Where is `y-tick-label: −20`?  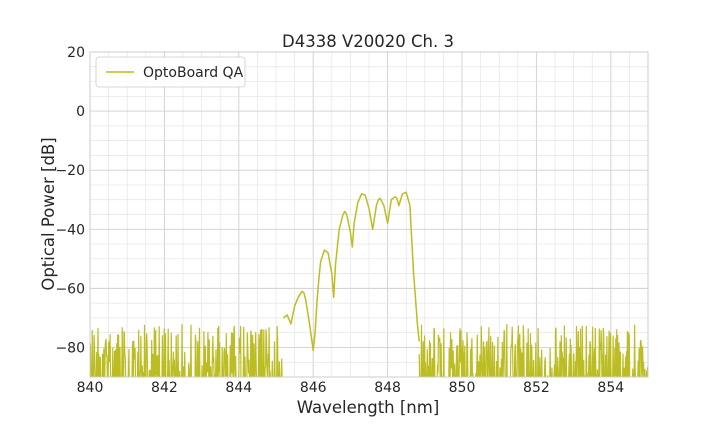
y-tick-label: −20 is located at coordinates (70, 171).